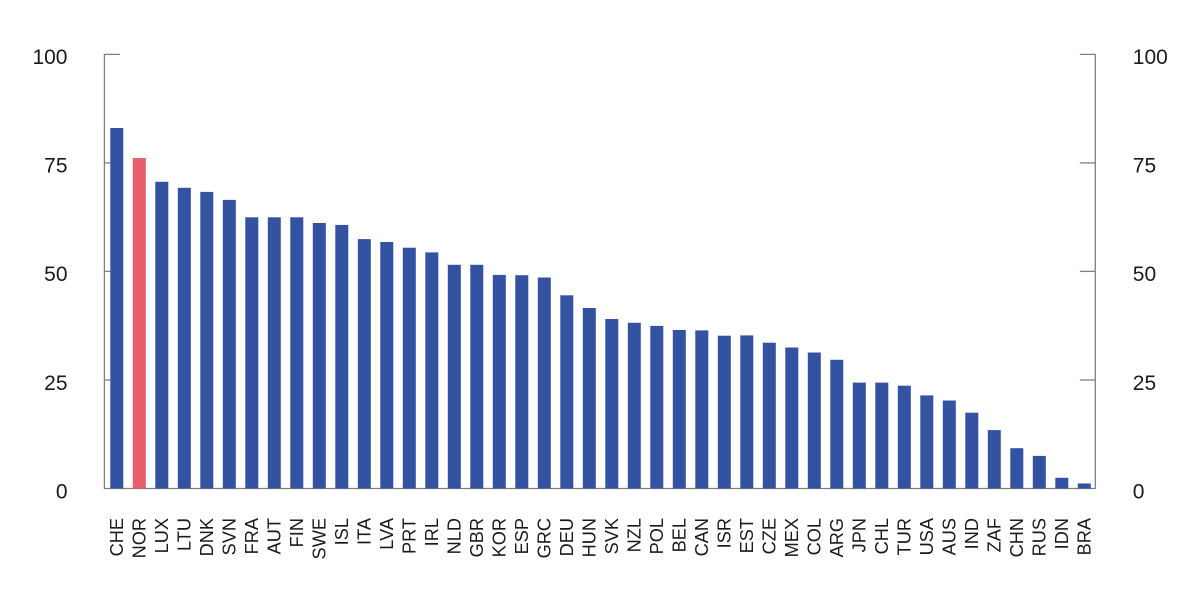 The width and height of the screenshot is (1200, 603). Describe the element at coordinates (365, 531) in the screenshot. I see `svg-text: ITA` at that location.